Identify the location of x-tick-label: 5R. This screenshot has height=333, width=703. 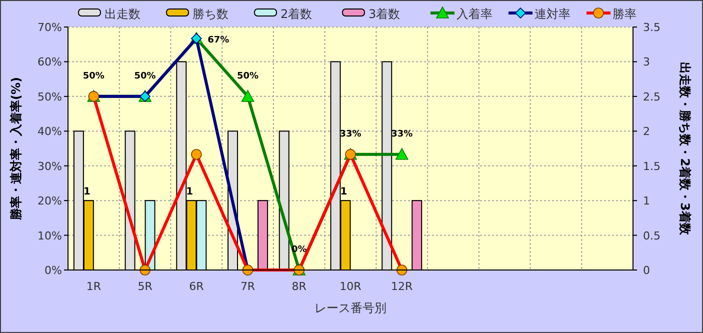
(145, 286).